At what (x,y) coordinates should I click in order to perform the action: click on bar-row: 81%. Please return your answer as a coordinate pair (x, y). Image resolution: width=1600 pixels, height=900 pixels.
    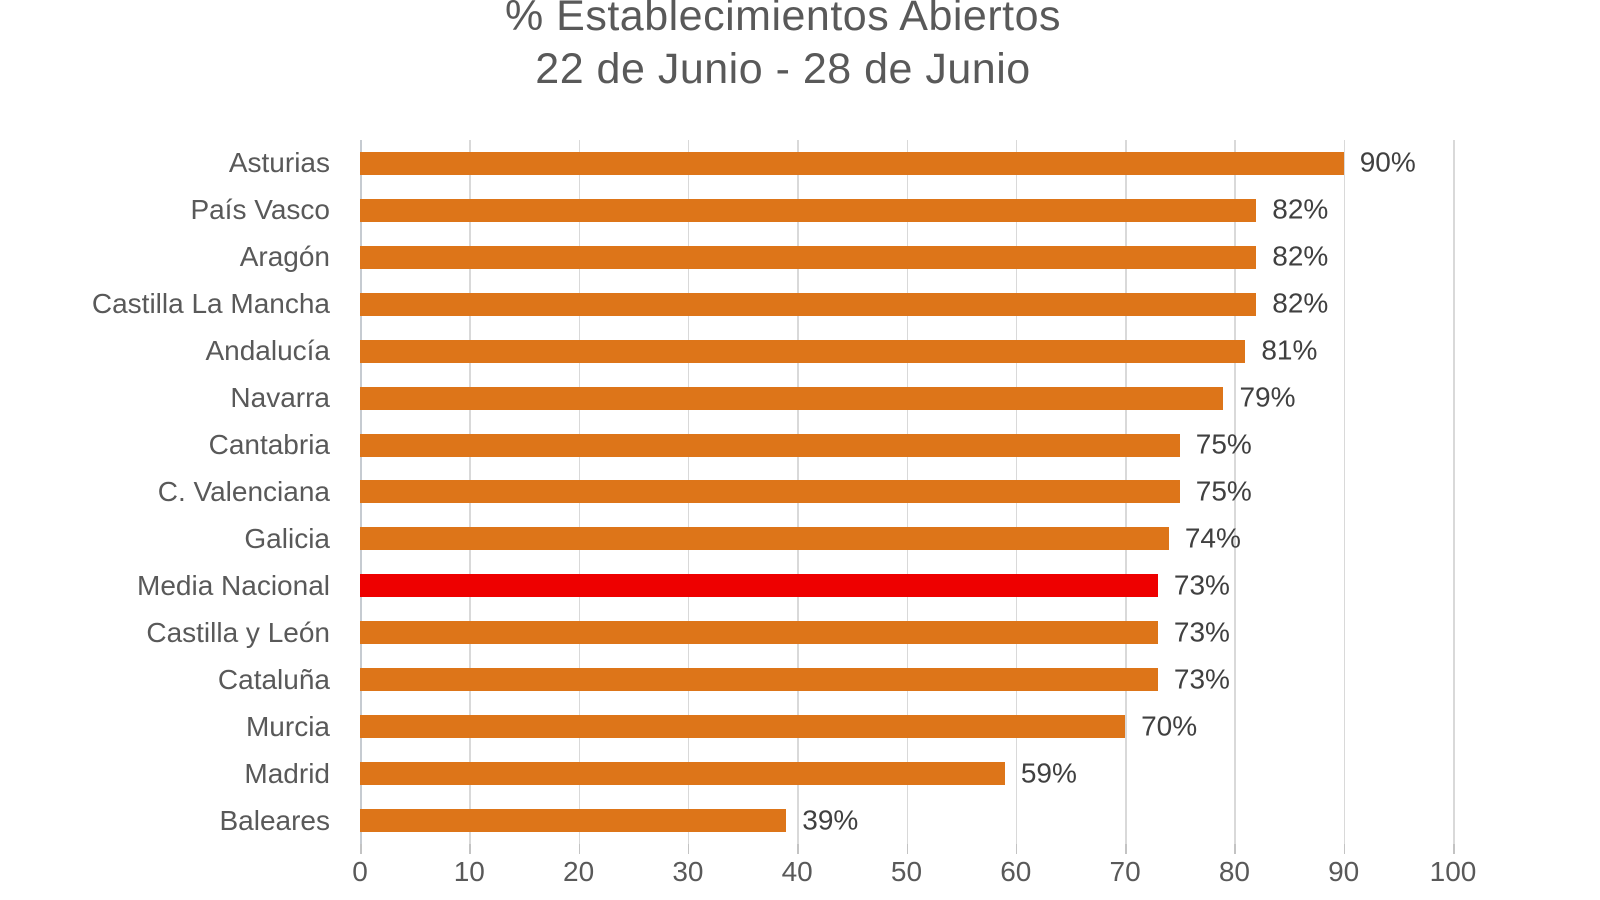
    Looking at the image, I should click on (906, 351).